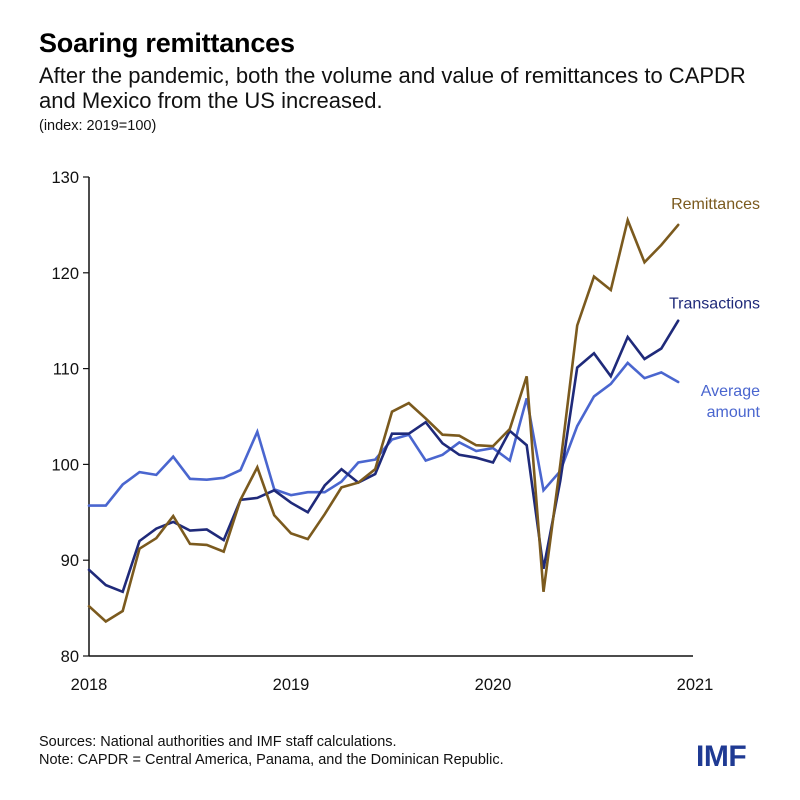 The width and height of the screenshot is (800, 800). What do you see at coordinates (730, 391) in the screenshot?
I see `series-label-average-amount: Average` at bounding box center [730, 391].